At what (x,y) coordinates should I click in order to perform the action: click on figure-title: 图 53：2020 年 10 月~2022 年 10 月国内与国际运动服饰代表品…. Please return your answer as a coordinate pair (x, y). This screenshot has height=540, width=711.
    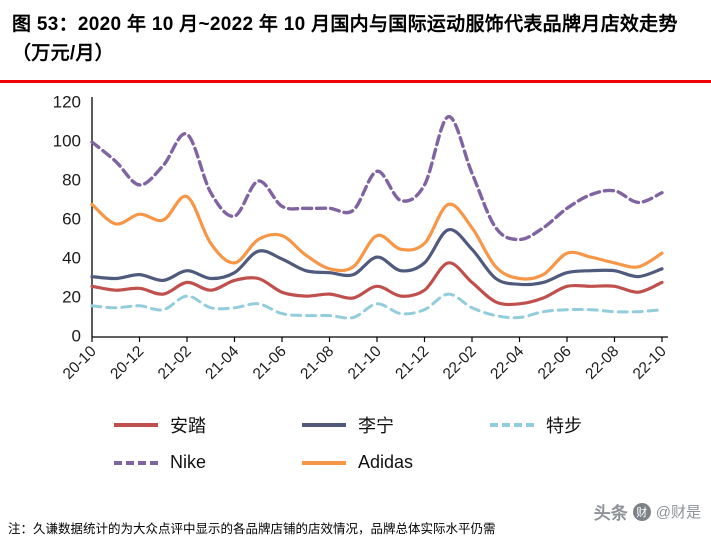
    Looking at the image, I should click on (345, 39).